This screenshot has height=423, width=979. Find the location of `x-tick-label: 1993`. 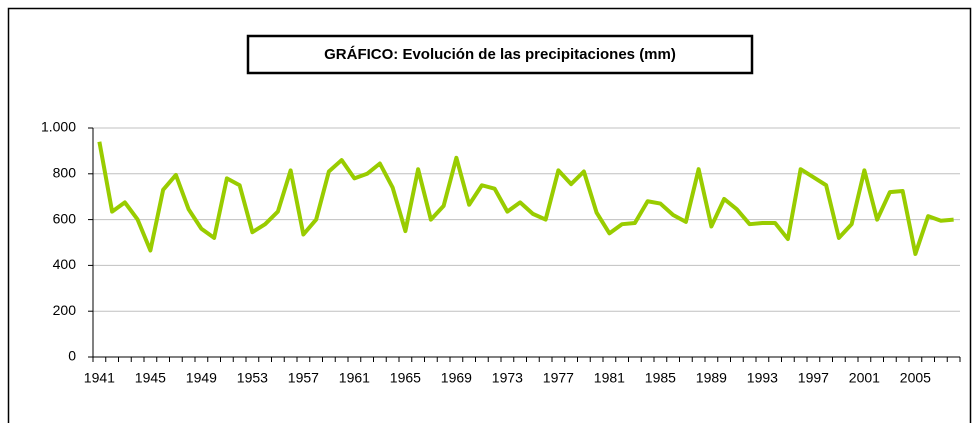

x-tick-label: 1993 is located at coordinates (762, 378).